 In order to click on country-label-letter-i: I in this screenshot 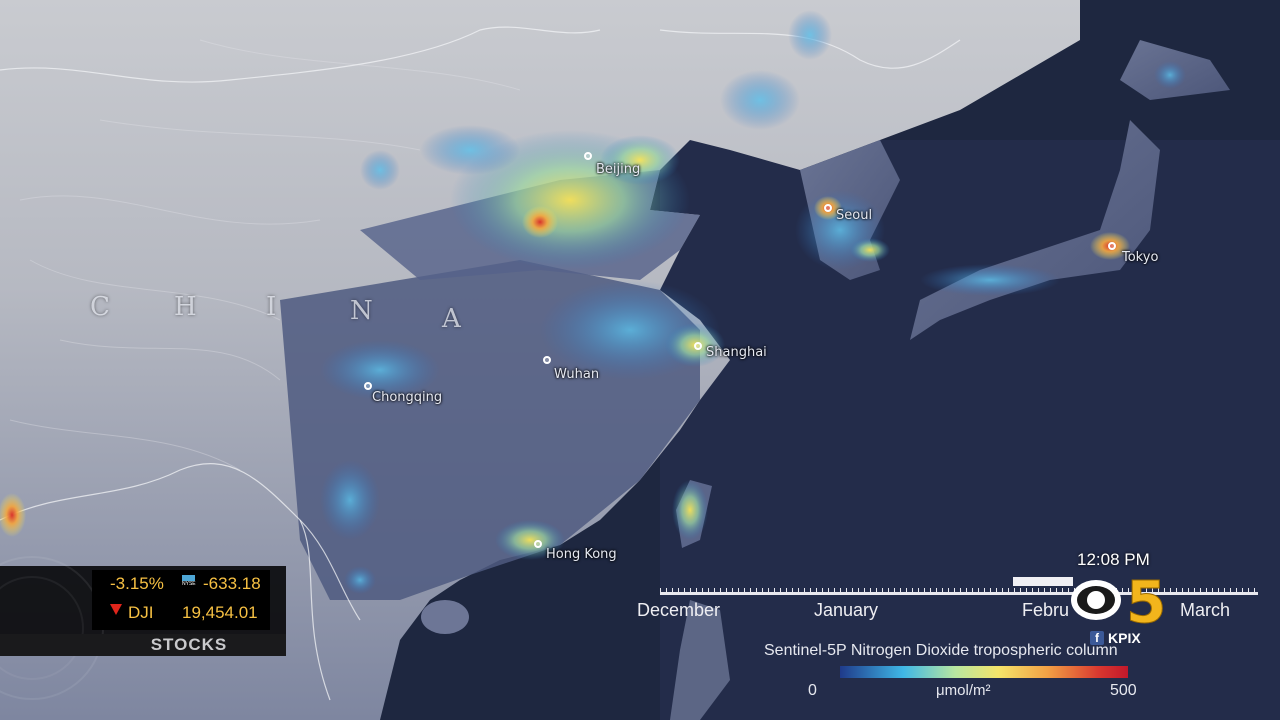, I will do `click(271, 307)`.